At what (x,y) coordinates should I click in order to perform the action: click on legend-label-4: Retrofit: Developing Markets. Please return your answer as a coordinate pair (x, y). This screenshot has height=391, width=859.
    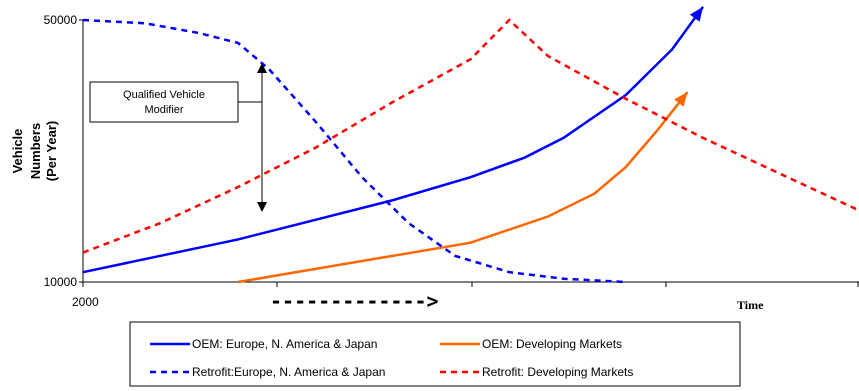
    Looking at the image, I should click on (557, 372).